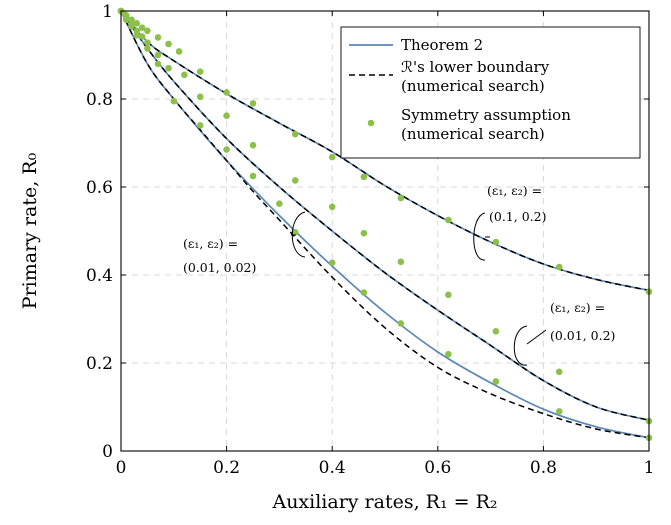 This screenshot has height=525, width=671. What do you see at coordinates (543, 468) in the screenshot?
I see `x-tick-label: 0.8` at bounding box center [543, 468].